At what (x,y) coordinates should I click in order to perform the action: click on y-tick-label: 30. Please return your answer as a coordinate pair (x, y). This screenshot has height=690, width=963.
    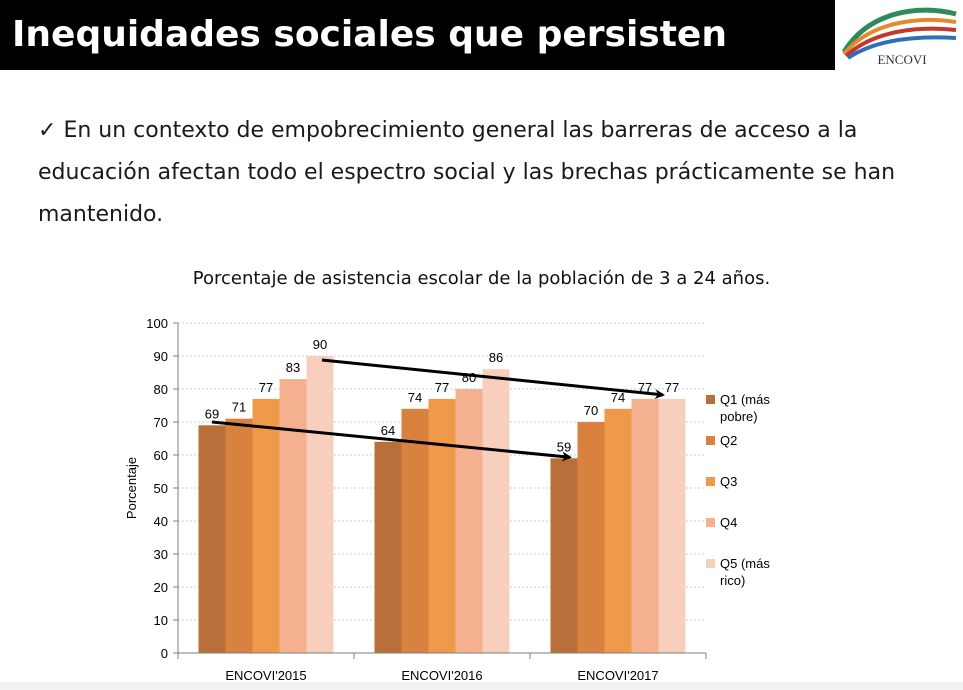
    Looking at the image, I should click on (161, 554).